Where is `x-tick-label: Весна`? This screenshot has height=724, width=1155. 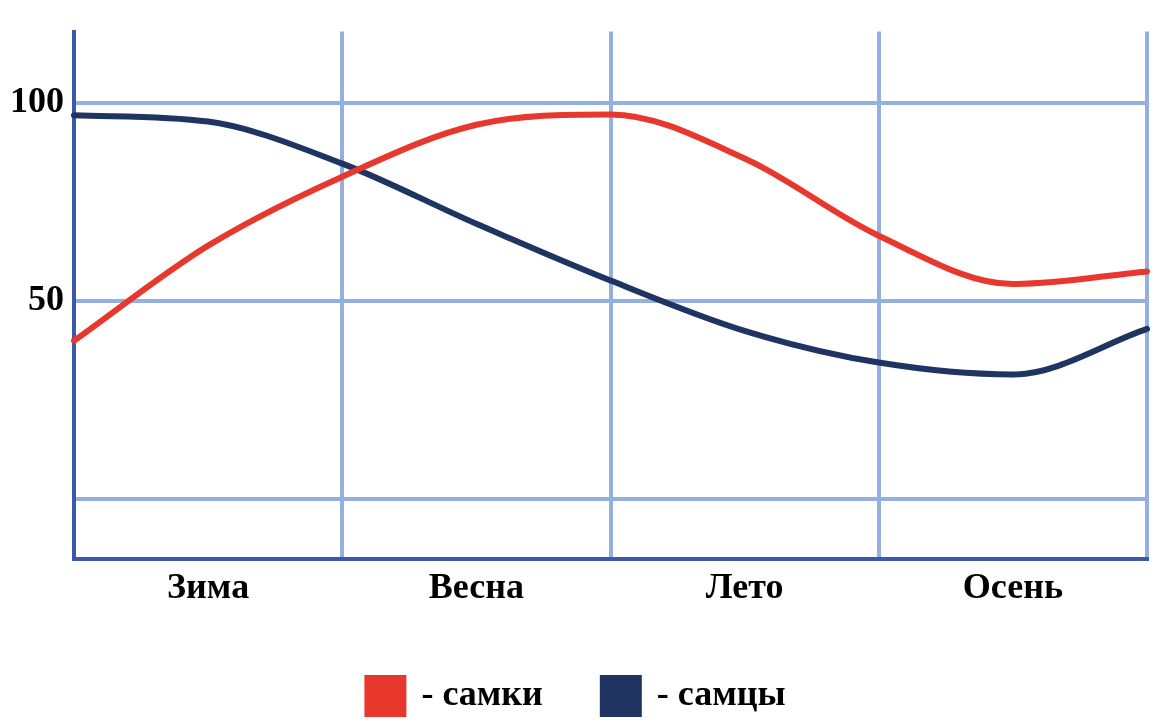 x-tick-label: Весна is located at coordinates (476, 585).